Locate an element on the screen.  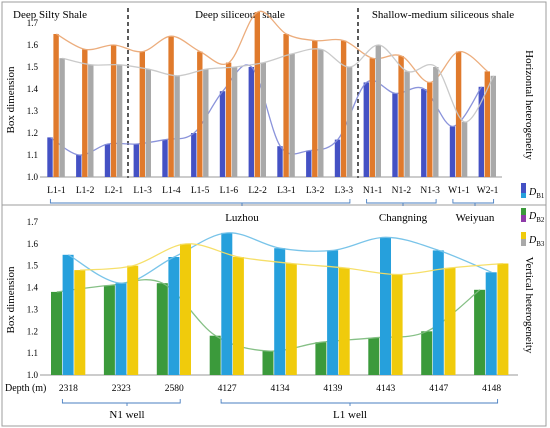
y-tick-label: 1.3 is located at coordinates (33, 309).